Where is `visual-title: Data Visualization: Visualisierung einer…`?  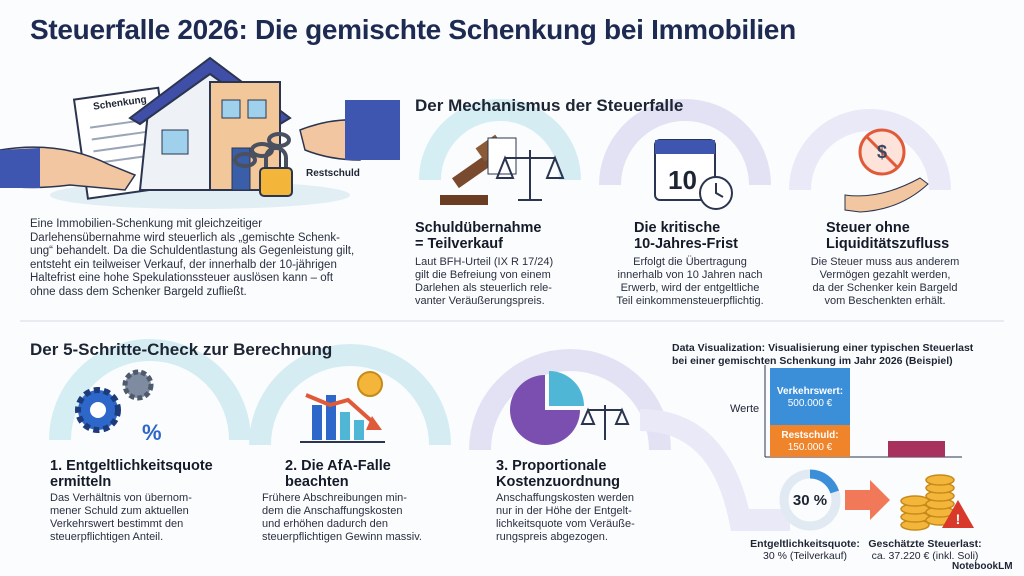
visual-title: Data Visualization: Visualisierung einer… is located at coordinates (822, 355).